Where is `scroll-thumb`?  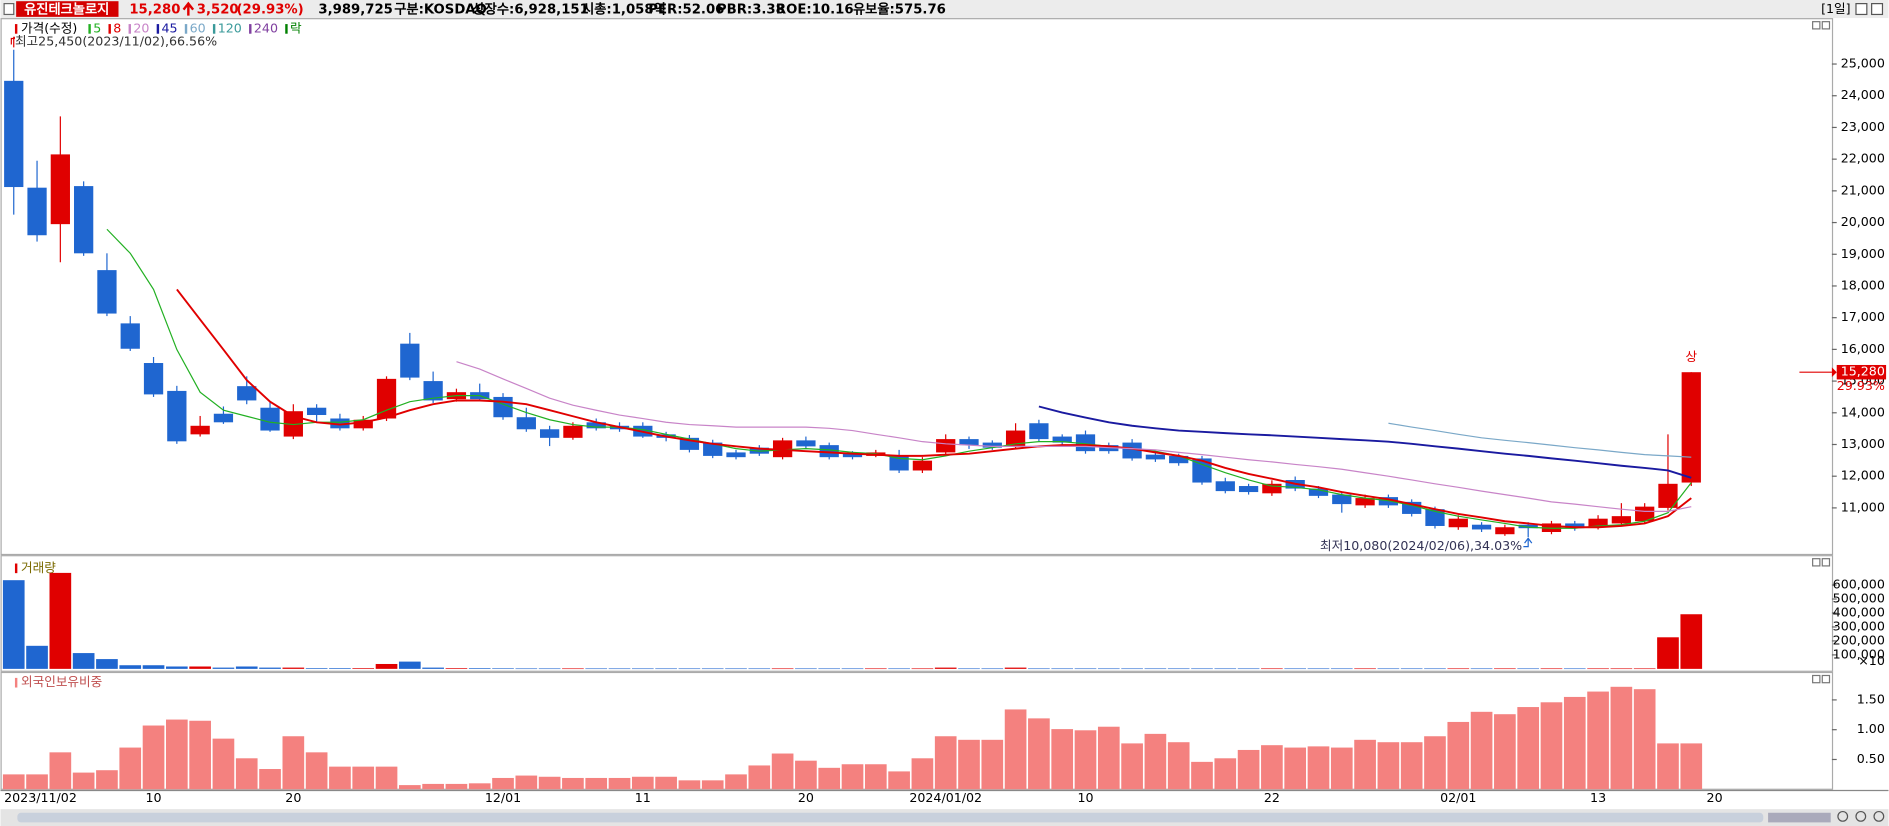 scroll-thumb is located at coordinates (890, 817).